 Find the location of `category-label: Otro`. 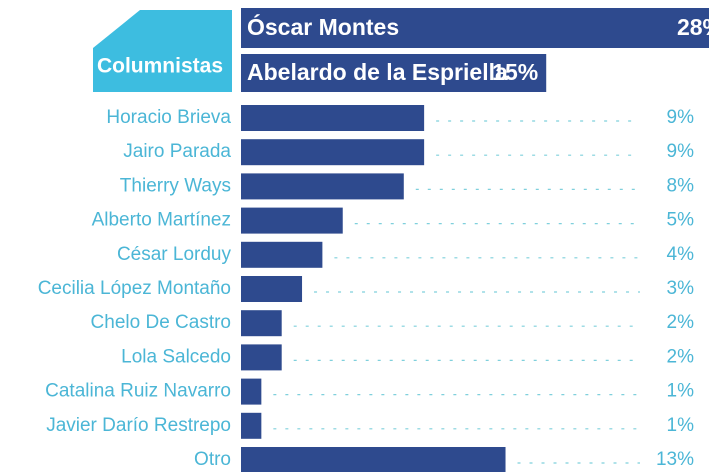

category-label: Otro is located at coordinates (212, 459).